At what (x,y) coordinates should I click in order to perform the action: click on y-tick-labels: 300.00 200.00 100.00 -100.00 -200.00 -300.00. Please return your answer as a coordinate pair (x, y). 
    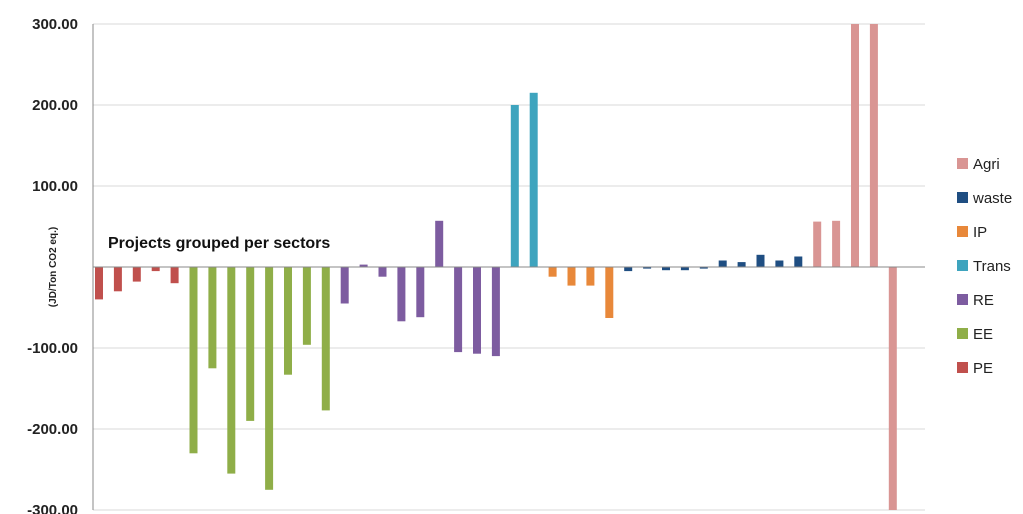
    Looking at the image, I should click on (52, 265).